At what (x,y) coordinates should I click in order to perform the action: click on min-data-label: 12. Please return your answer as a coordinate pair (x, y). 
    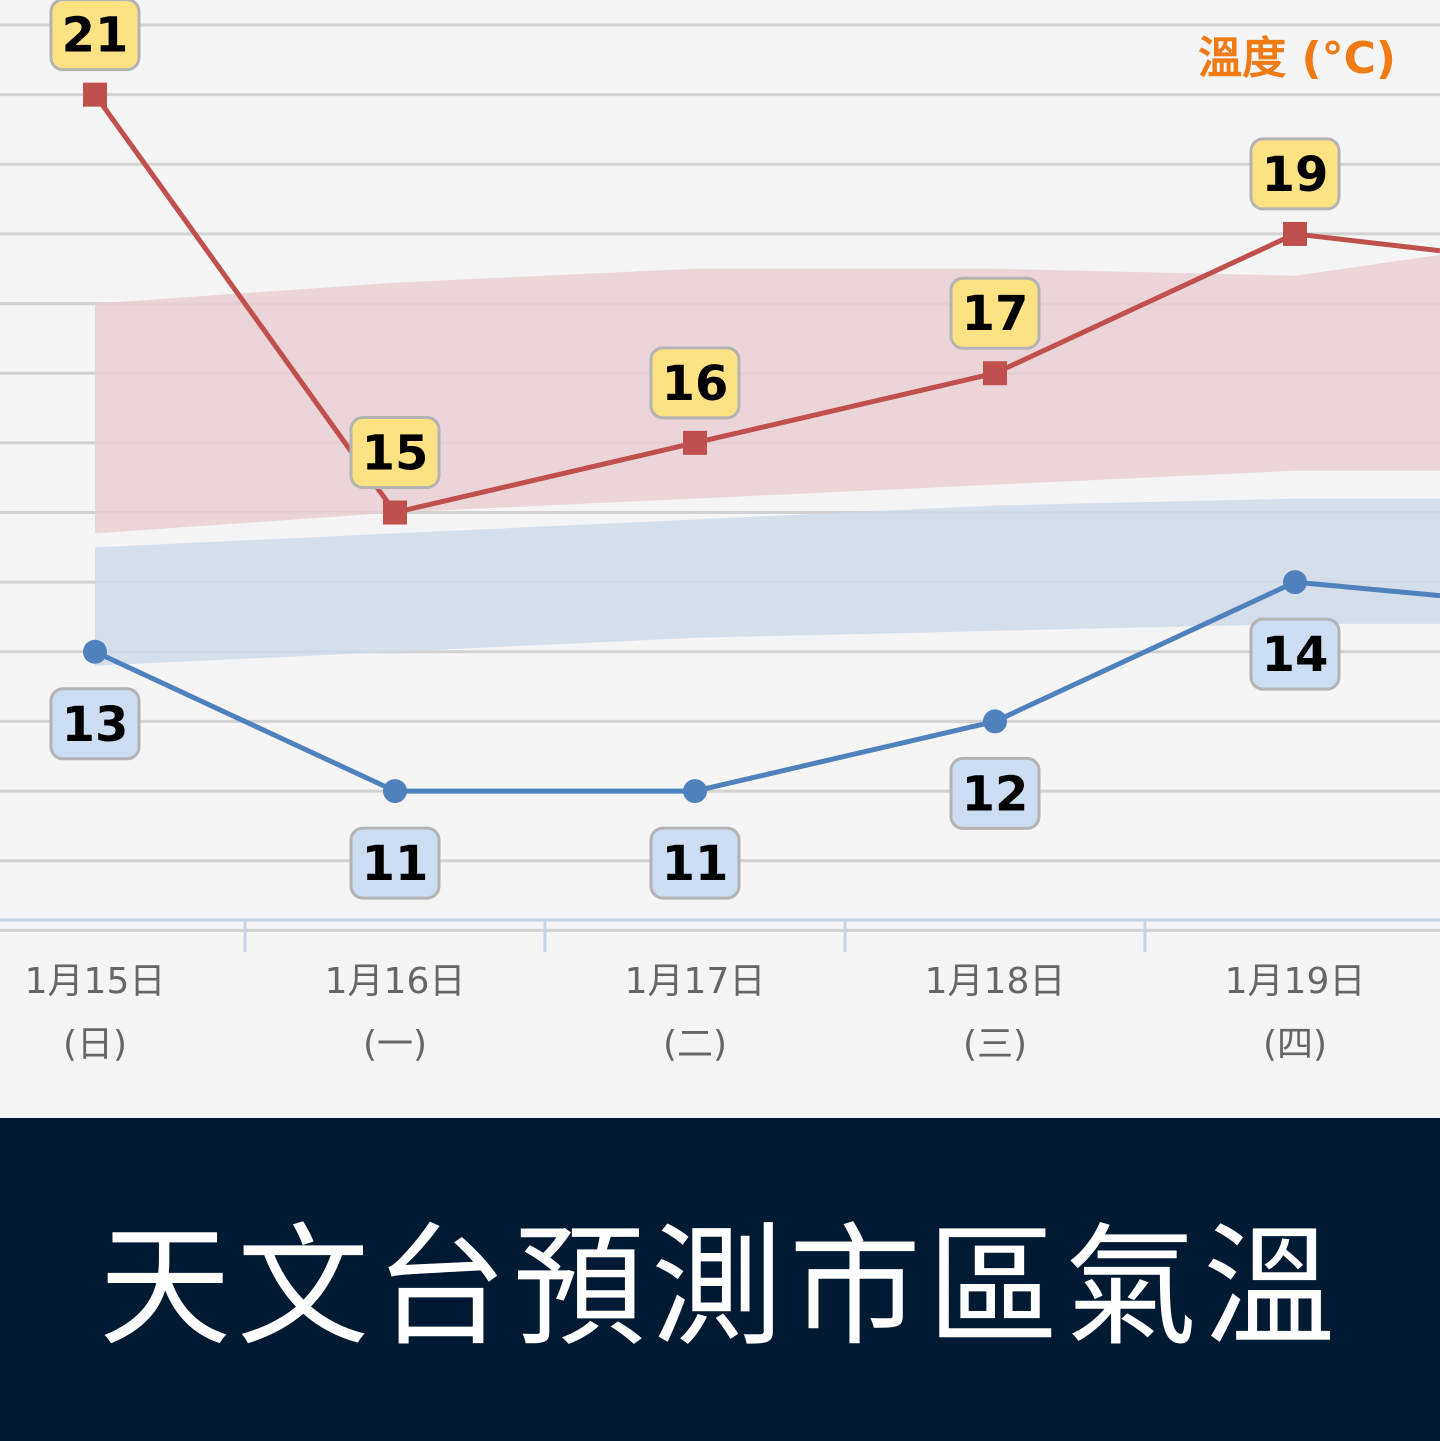
    Looking at the image, I should click on (995, 794).